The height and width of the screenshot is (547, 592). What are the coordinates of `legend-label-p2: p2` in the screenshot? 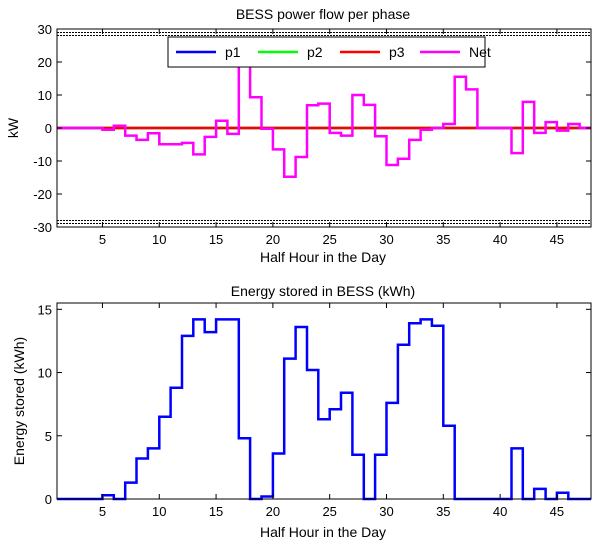 It's located at (315, 52).